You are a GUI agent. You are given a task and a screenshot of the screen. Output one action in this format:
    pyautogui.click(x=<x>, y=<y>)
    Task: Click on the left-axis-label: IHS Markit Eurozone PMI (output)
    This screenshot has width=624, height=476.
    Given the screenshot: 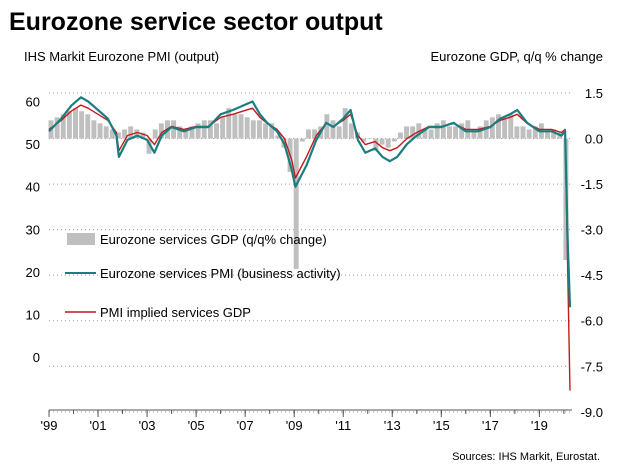 What is the action you would take?
    pyautogui.click(x=121, y=56)
    